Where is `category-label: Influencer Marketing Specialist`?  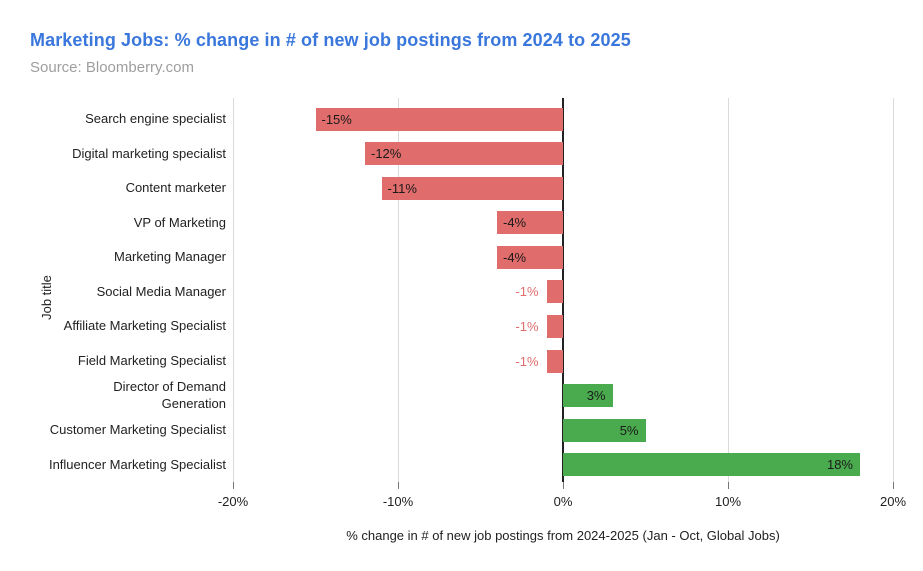 category-label: Influencer Marketing Specialist is located at coordinates (137, 464).